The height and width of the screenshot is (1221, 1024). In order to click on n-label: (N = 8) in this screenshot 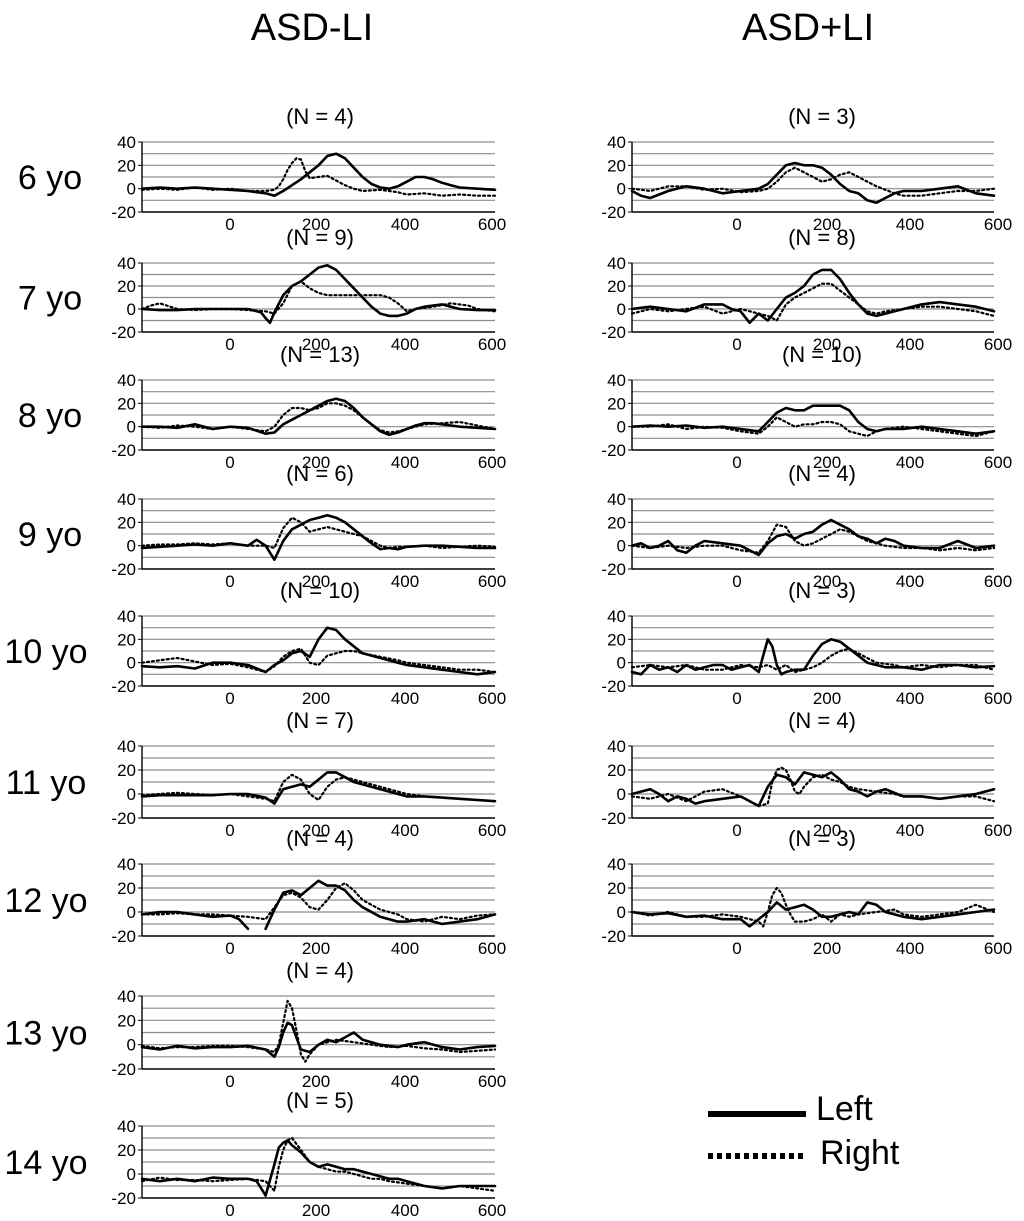, I will do `click(822, 237)`.